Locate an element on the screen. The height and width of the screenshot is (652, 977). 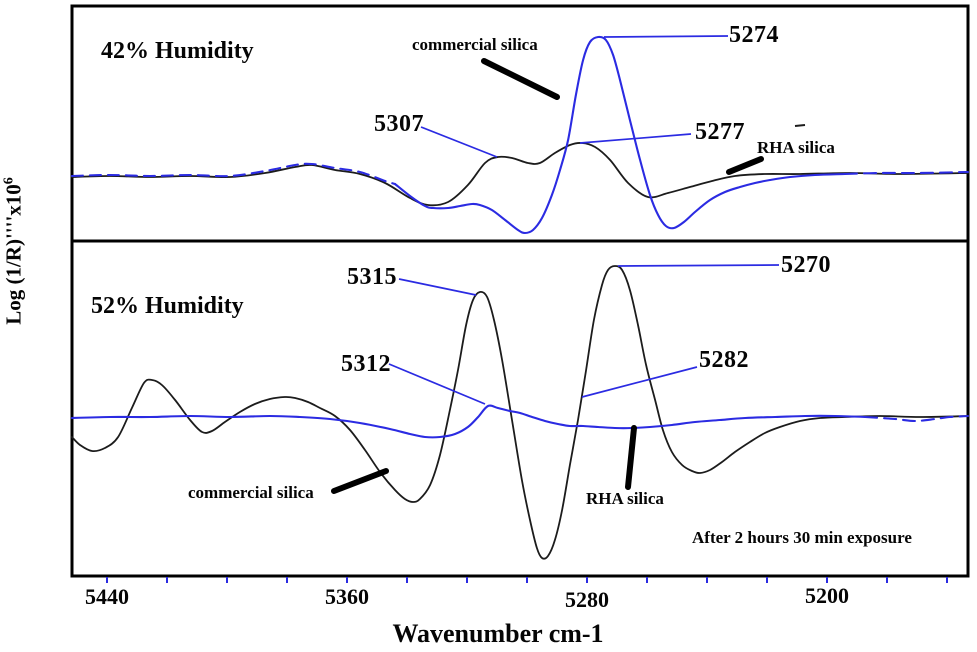
peak-label-5307: 5307 is located at coordinates (399, 124).